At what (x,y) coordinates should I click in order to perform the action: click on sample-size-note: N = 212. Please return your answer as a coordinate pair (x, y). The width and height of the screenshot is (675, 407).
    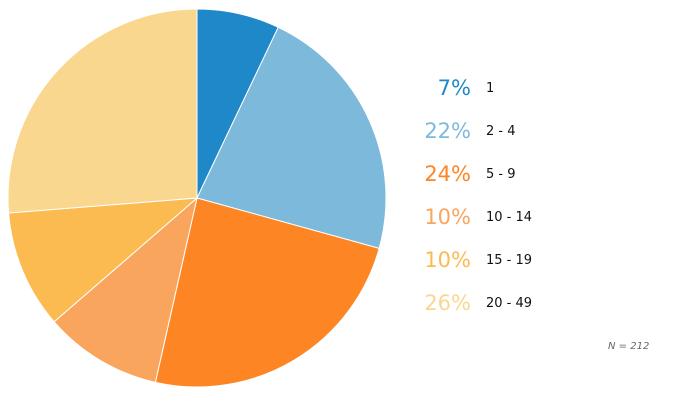
    Looking at the image, I should click on (629, 346).